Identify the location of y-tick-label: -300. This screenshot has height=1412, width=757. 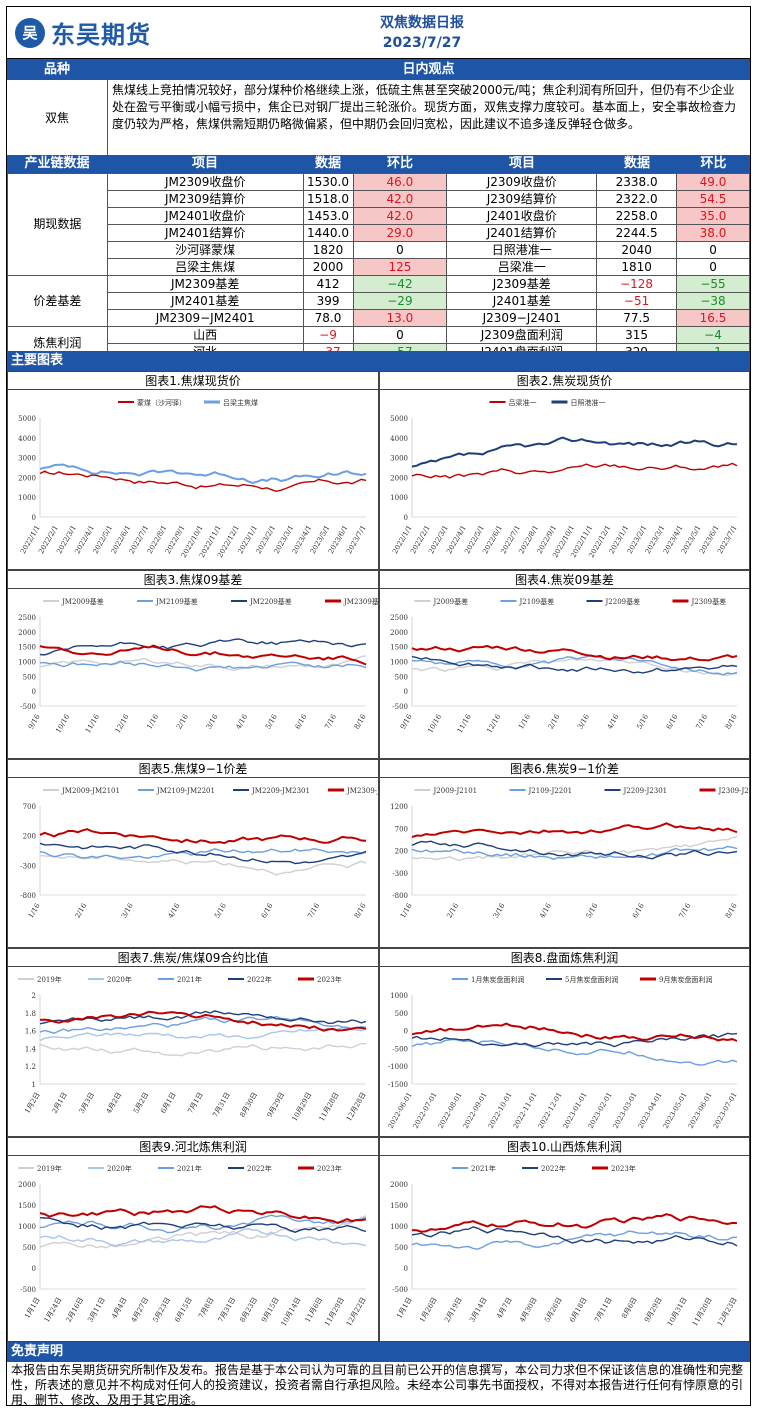
(400, 874).